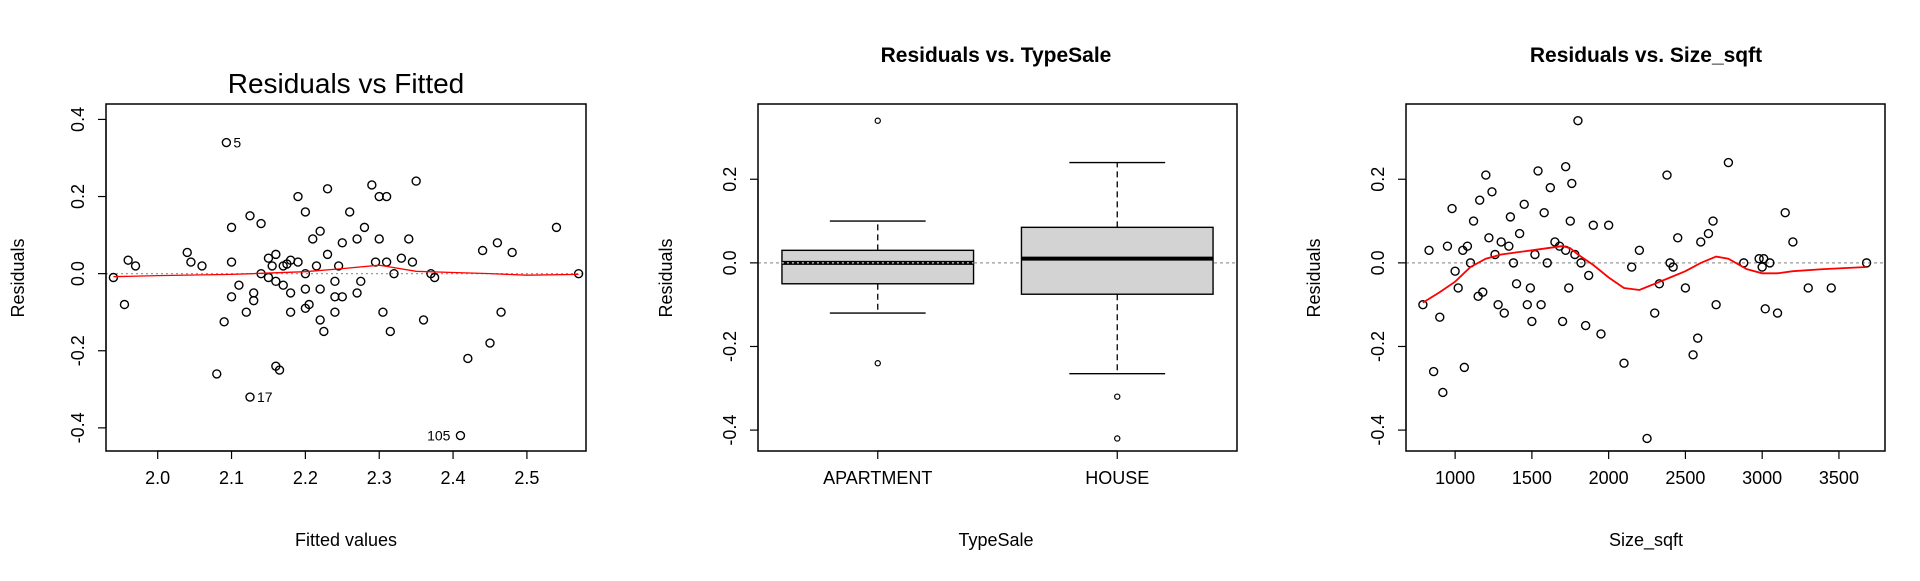  I want to click on panel-3-x-tick-label: 3000, so click(1762, 478).